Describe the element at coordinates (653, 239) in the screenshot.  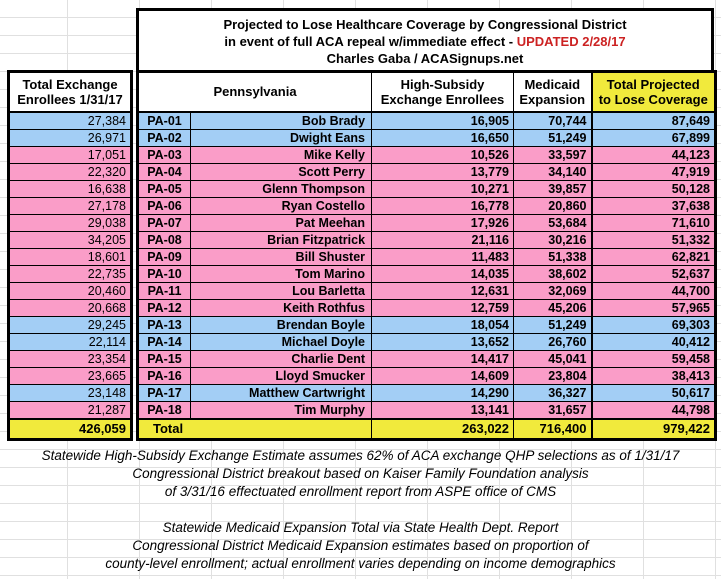
I see `total-coverage-cell: 51,332` at that location.